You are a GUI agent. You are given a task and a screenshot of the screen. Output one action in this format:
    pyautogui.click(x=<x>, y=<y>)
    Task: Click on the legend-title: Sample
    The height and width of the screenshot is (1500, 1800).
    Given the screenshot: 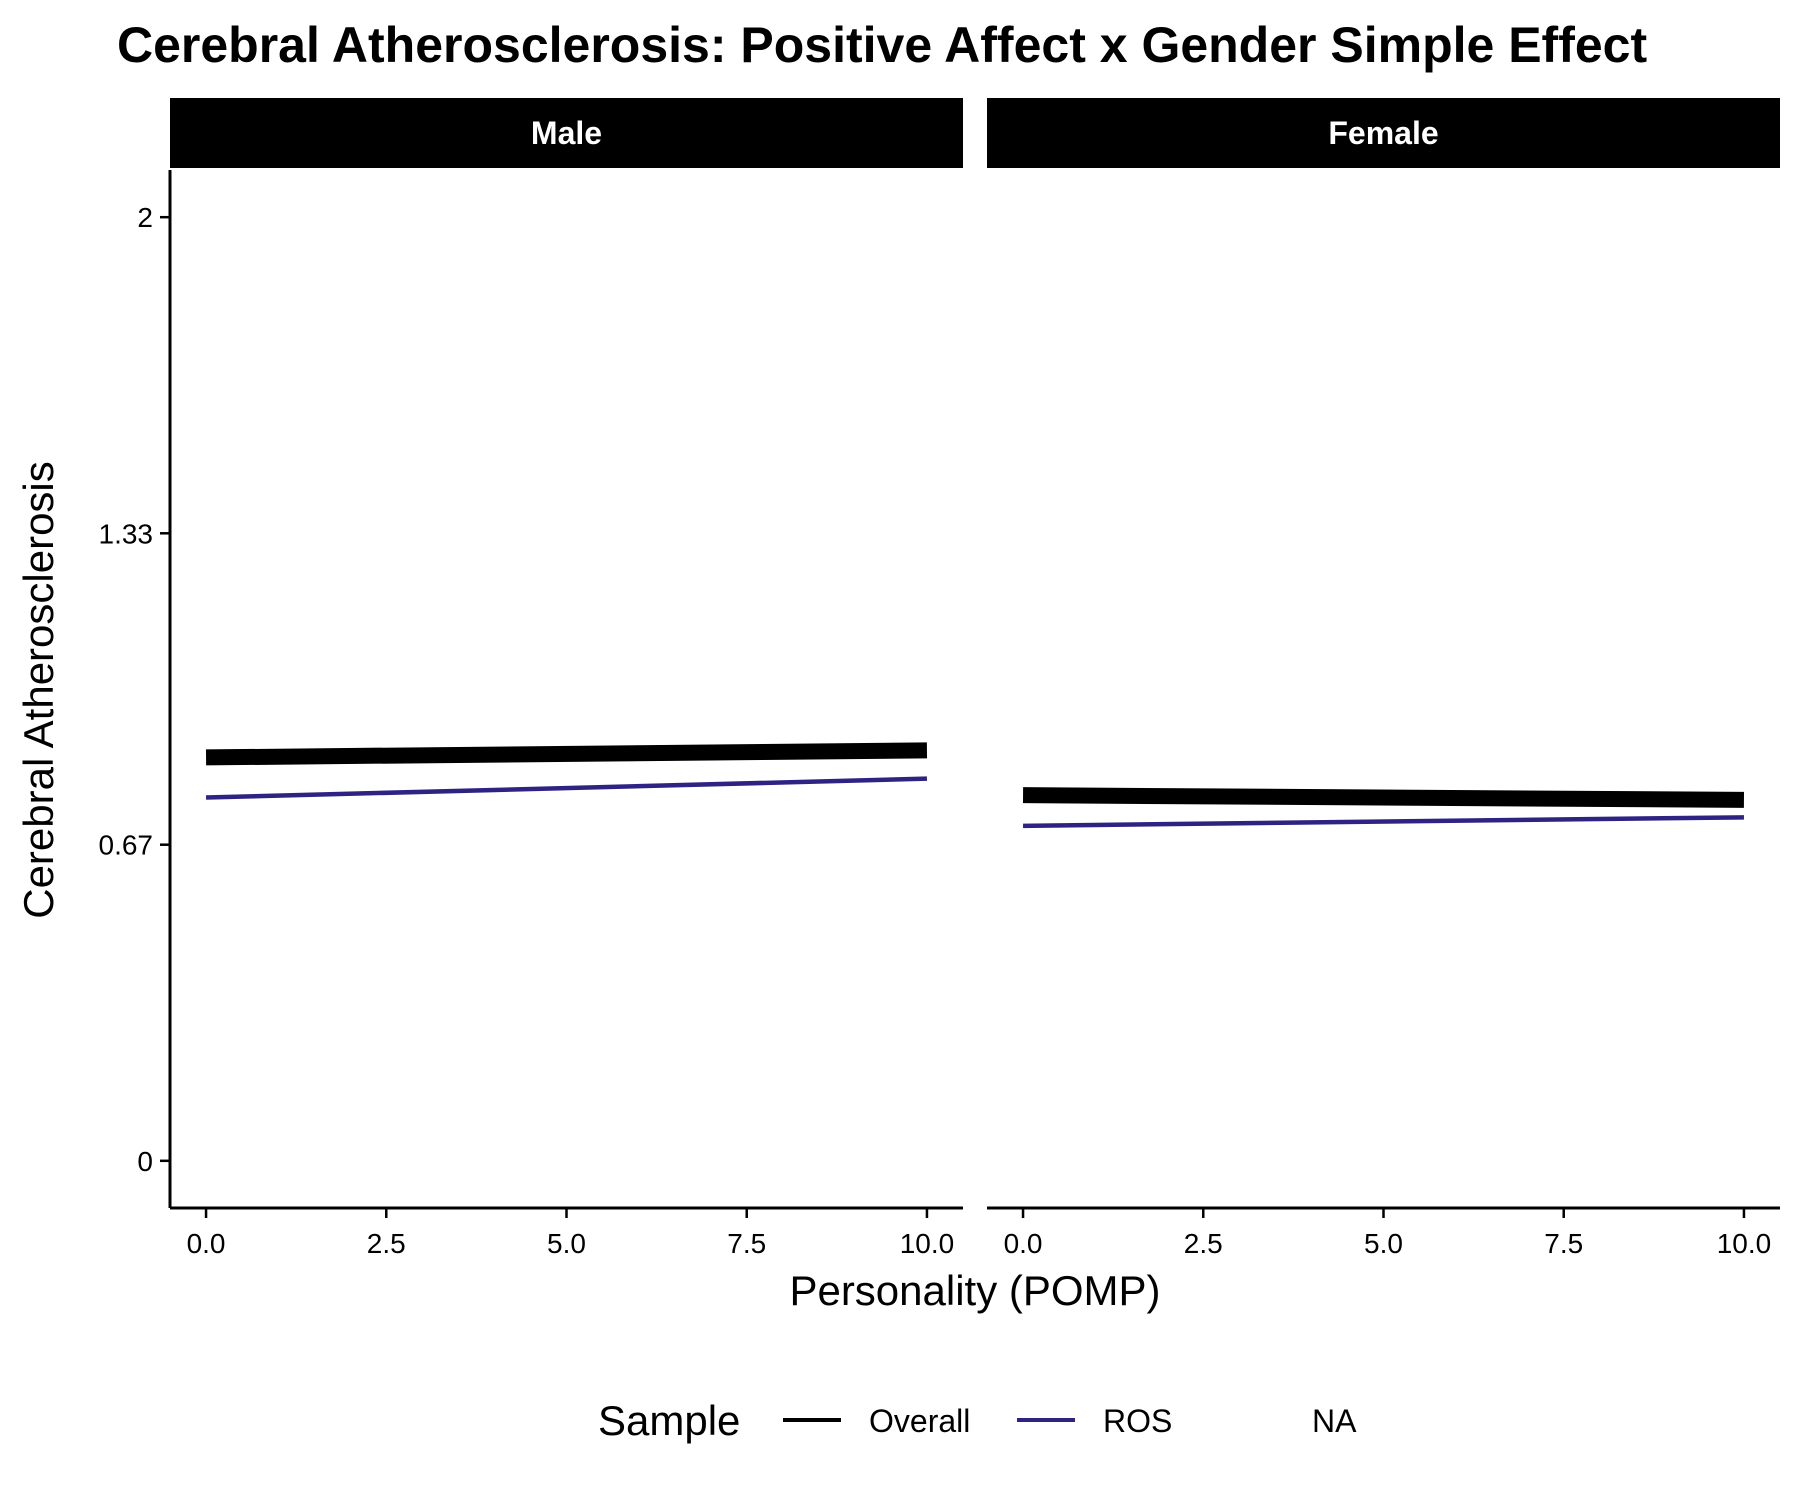 What is the action you would take?
    pyautogui.click(x=669, y=1420)
    